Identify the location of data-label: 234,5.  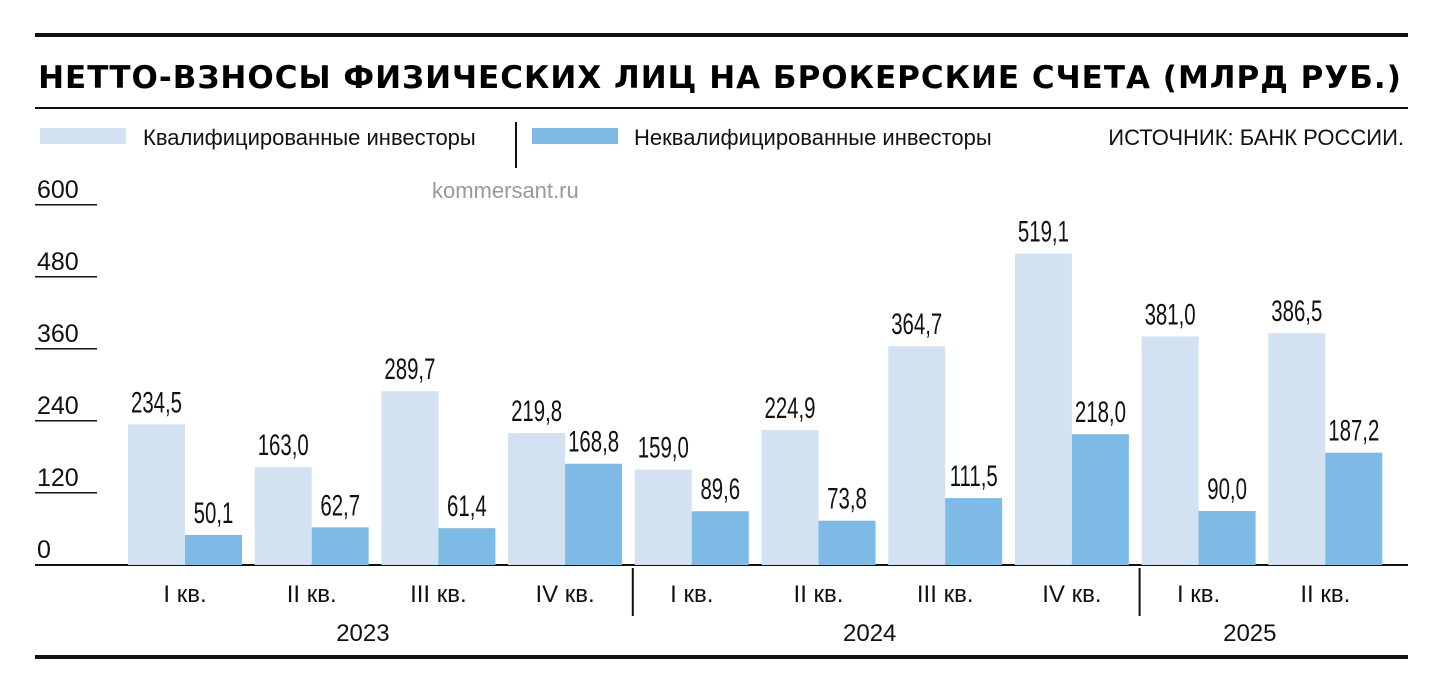
(156, 403).